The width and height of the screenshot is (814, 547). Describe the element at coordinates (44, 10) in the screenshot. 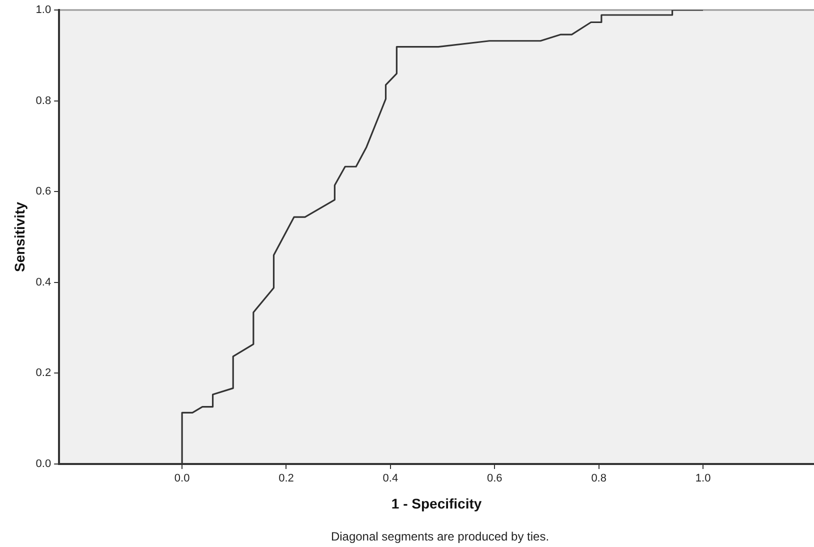

I see `y-tick-label: 1.0` at that location.